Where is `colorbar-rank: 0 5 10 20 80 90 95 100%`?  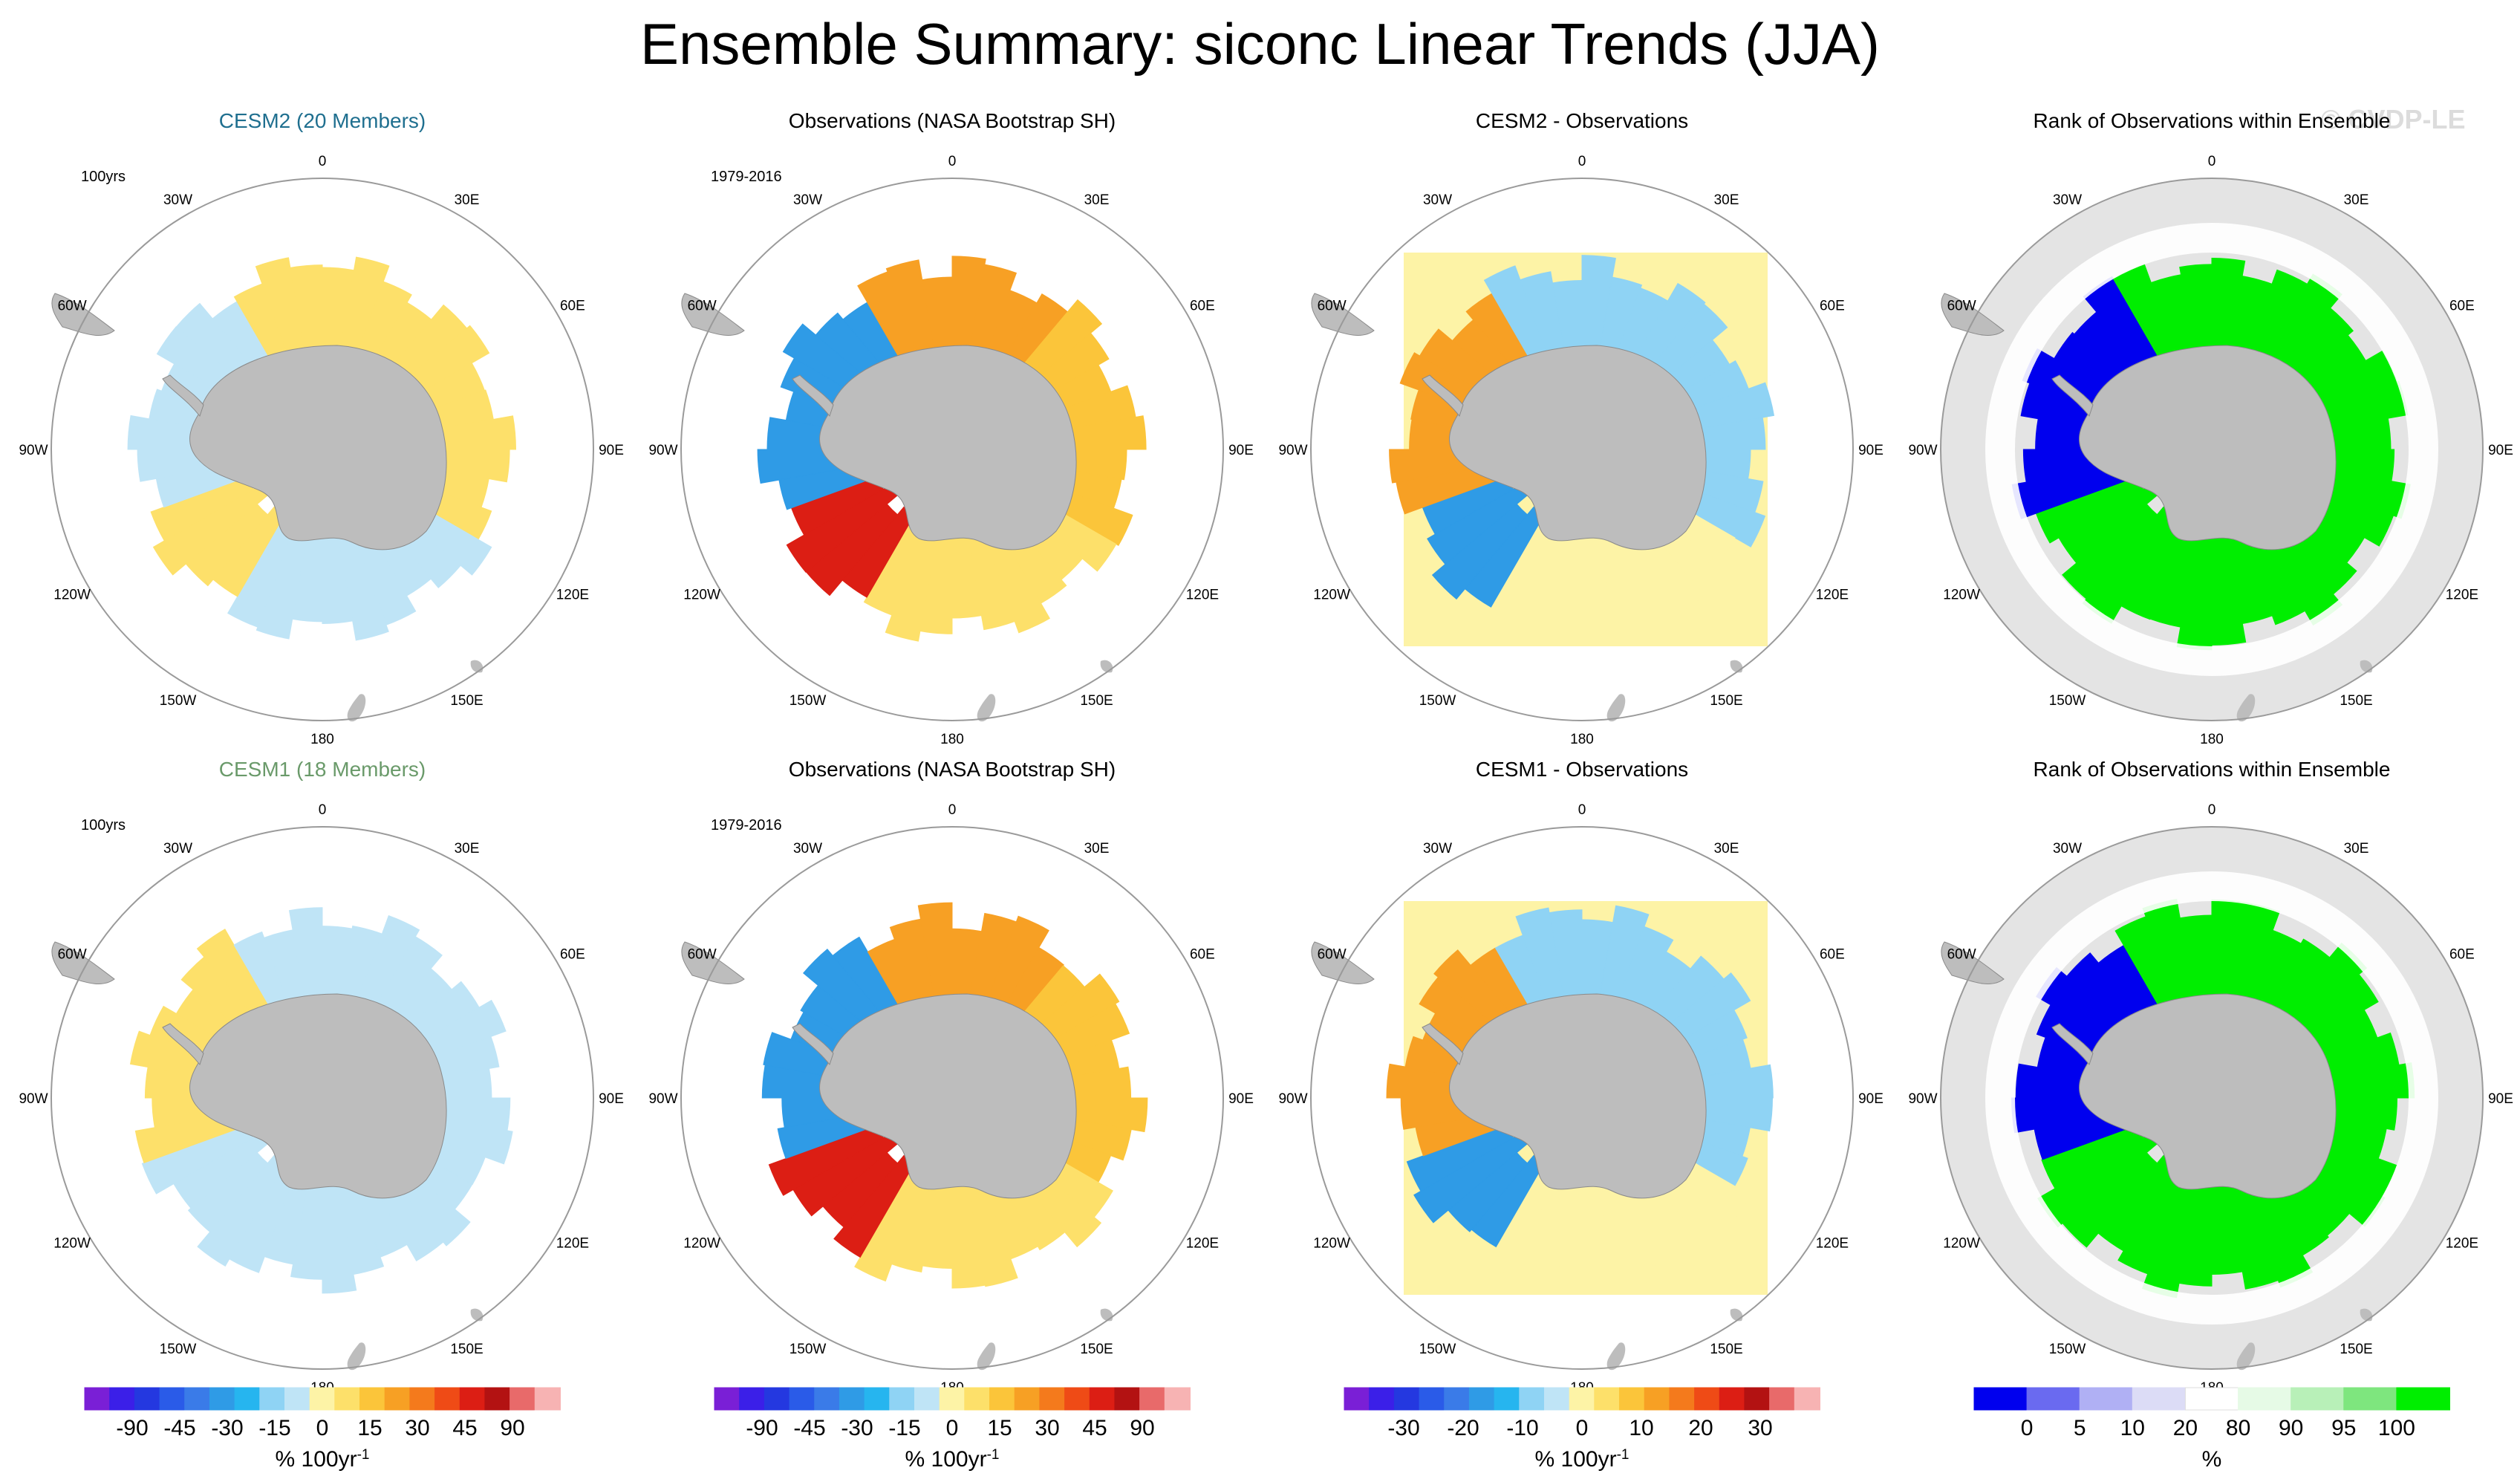
colorbar-rank: 0 5 10 20 80 90 95 100% is located at coordinates (2212, 1430).